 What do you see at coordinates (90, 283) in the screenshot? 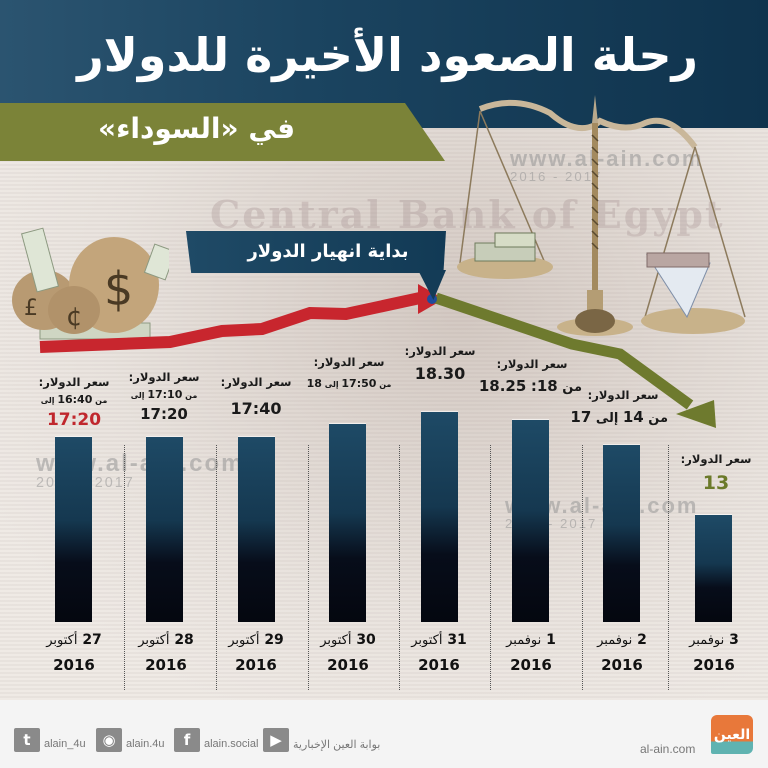
I see `money-bags-icon: $ ¢ £` at bounding box center [90, 283].